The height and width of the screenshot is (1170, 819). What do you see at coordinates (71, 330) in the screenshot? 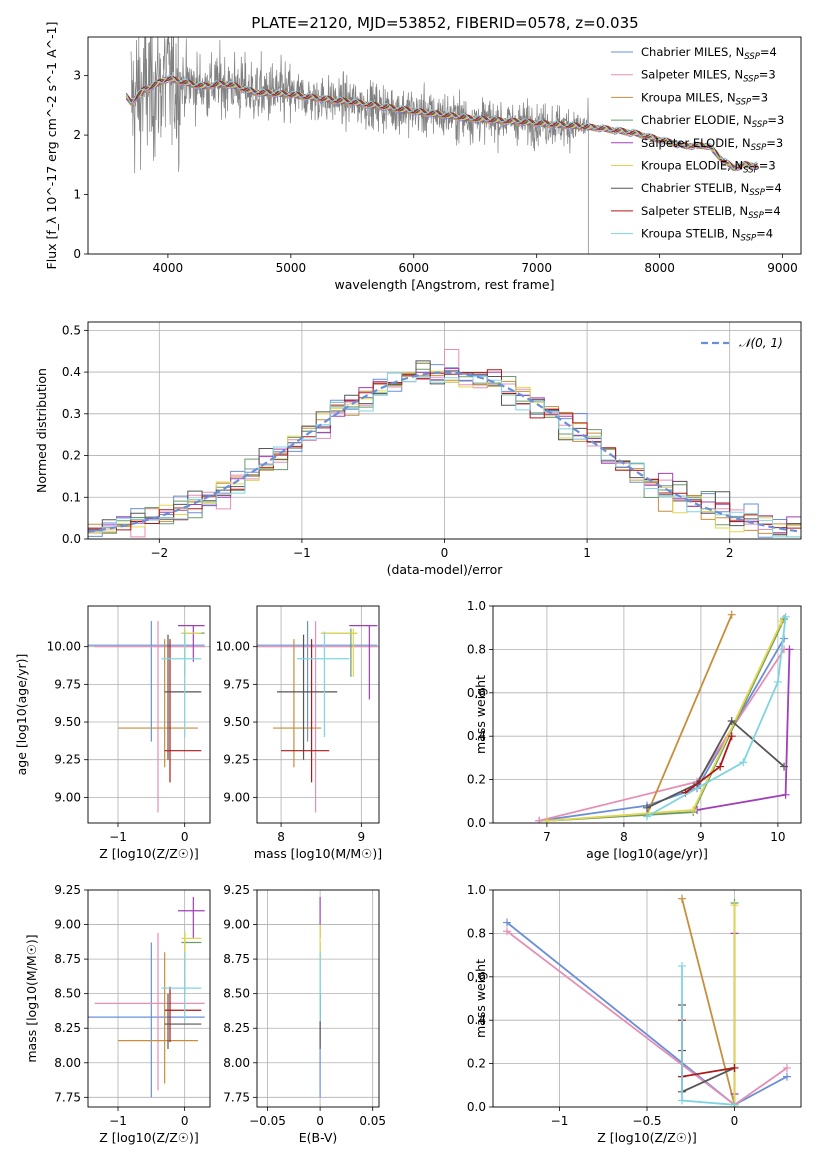
I see `y-tick-label: 0.5` at bounding box center [71, 330].